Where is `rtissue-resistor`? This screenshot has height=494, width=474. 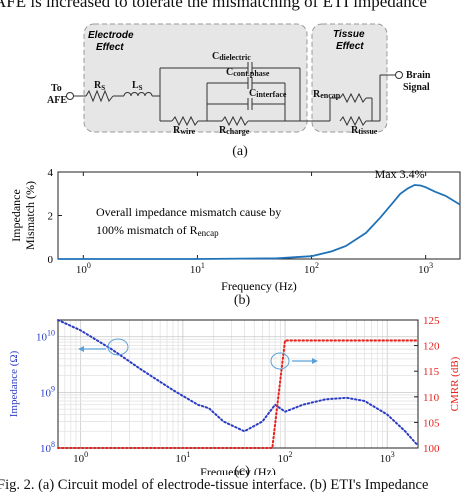 rtissue-resistor is located at coordinates (353, 121).